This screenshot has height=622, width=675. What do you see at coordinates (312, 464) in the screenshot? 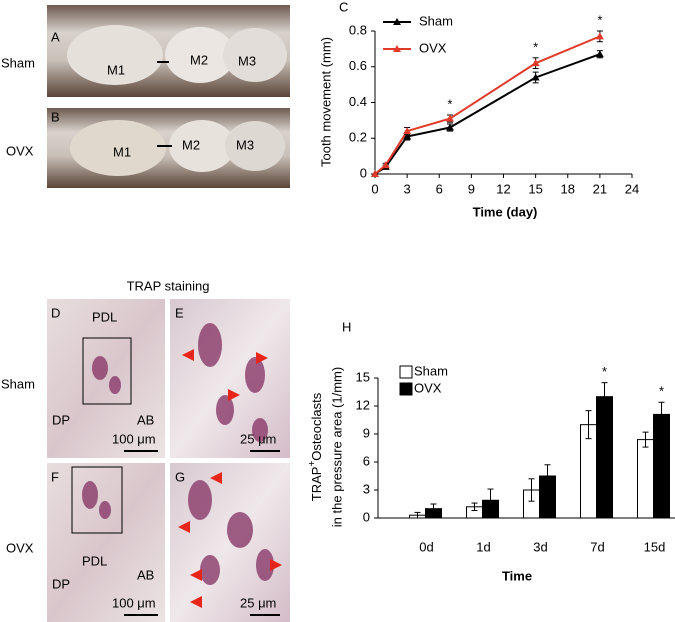
I see `y-axis-label-sup: +` at bounding box center [312, 464].